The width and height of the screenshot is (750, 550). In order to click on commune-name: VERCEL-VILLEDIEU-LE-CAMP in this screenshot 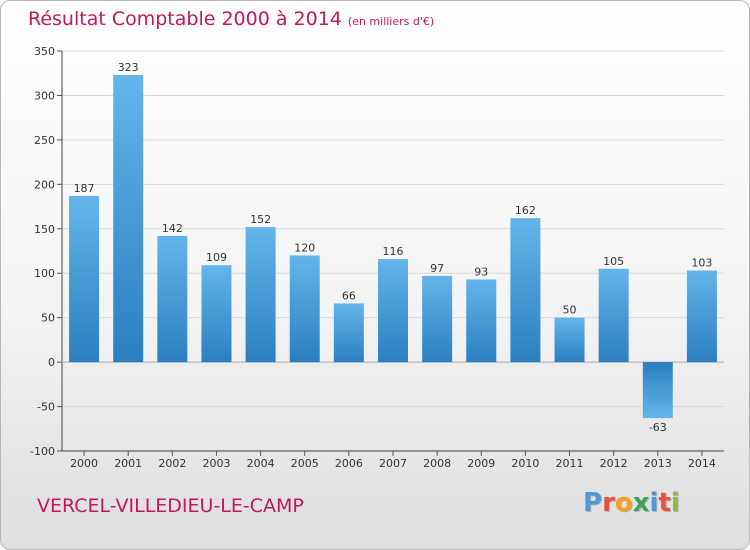, I will do `click(170, 506)`.